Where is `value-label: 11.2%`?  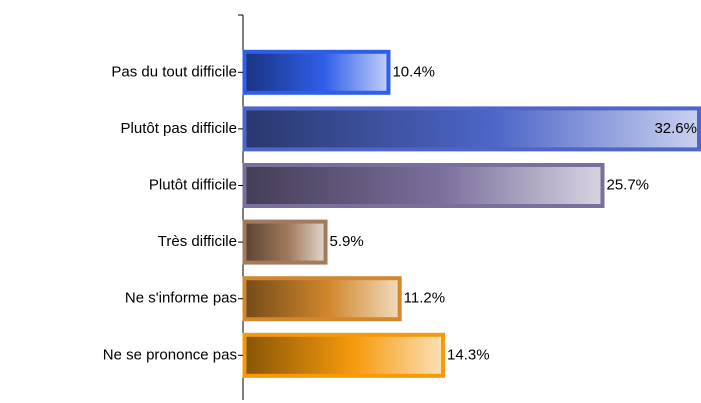
value-label: 11.2% is located at coordinates (424, 298).